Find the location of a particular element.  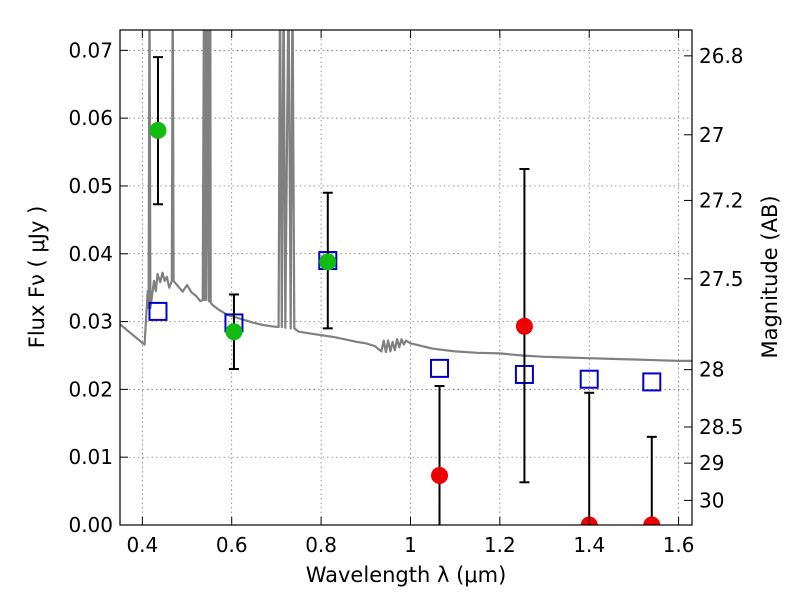

y2-tick-label: 27.5 is located at coordinates (721, 279).